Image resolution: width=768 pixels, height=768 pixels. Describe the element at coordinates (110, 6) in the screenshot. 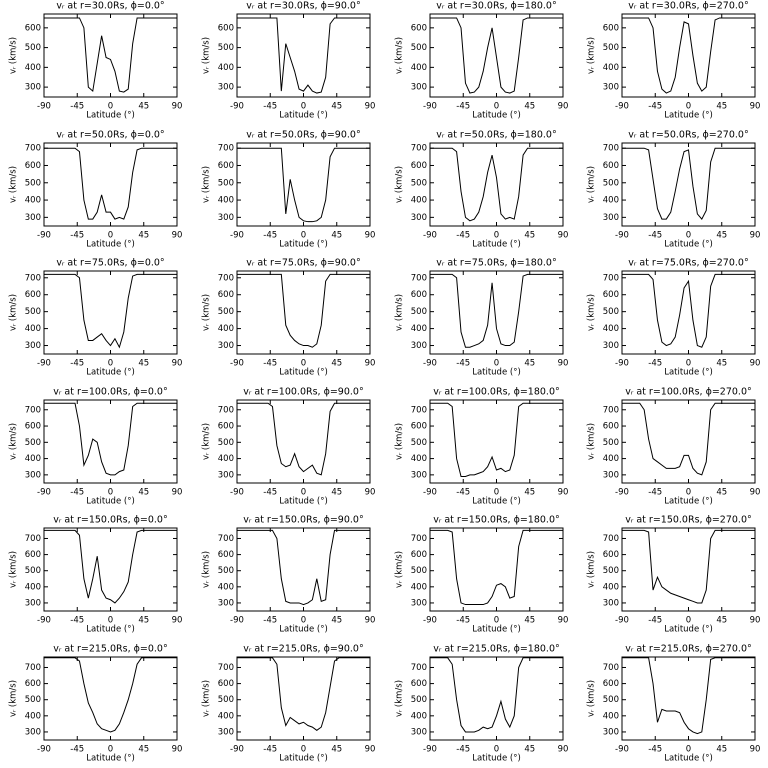

I see `chart-title: vᵣ at r=30.0Rs, ϕ=0.0°` at that location.